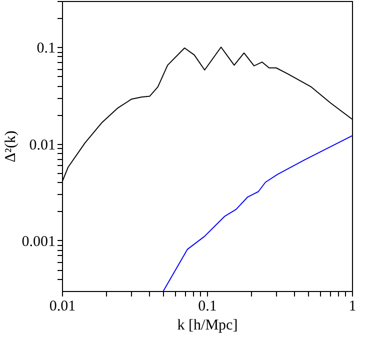 Image resolution: width=374 pixels, height=340 pixels. Describe the element at coordinates (207, 306) in the screenshot. I see `x-tick-label: 0.1` at that location.